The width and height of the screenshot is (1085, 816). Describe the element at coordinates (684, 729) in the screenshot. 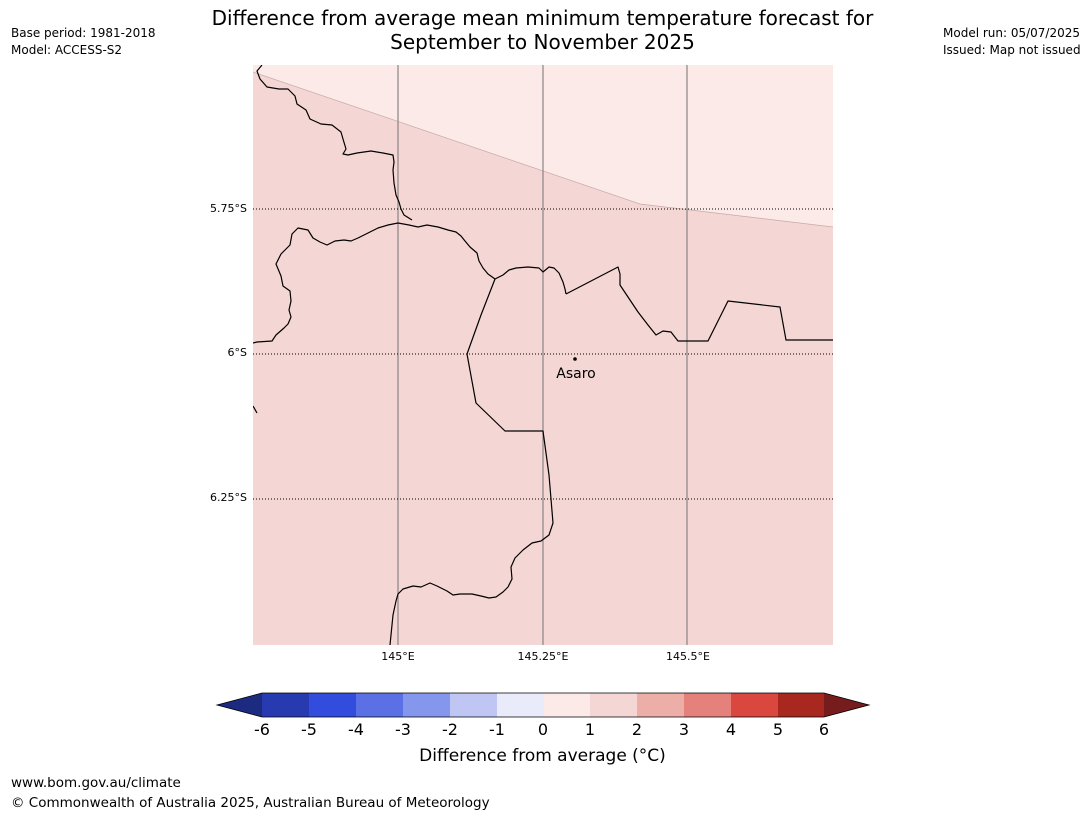

I see `colorbar-tick: 3` at that location.